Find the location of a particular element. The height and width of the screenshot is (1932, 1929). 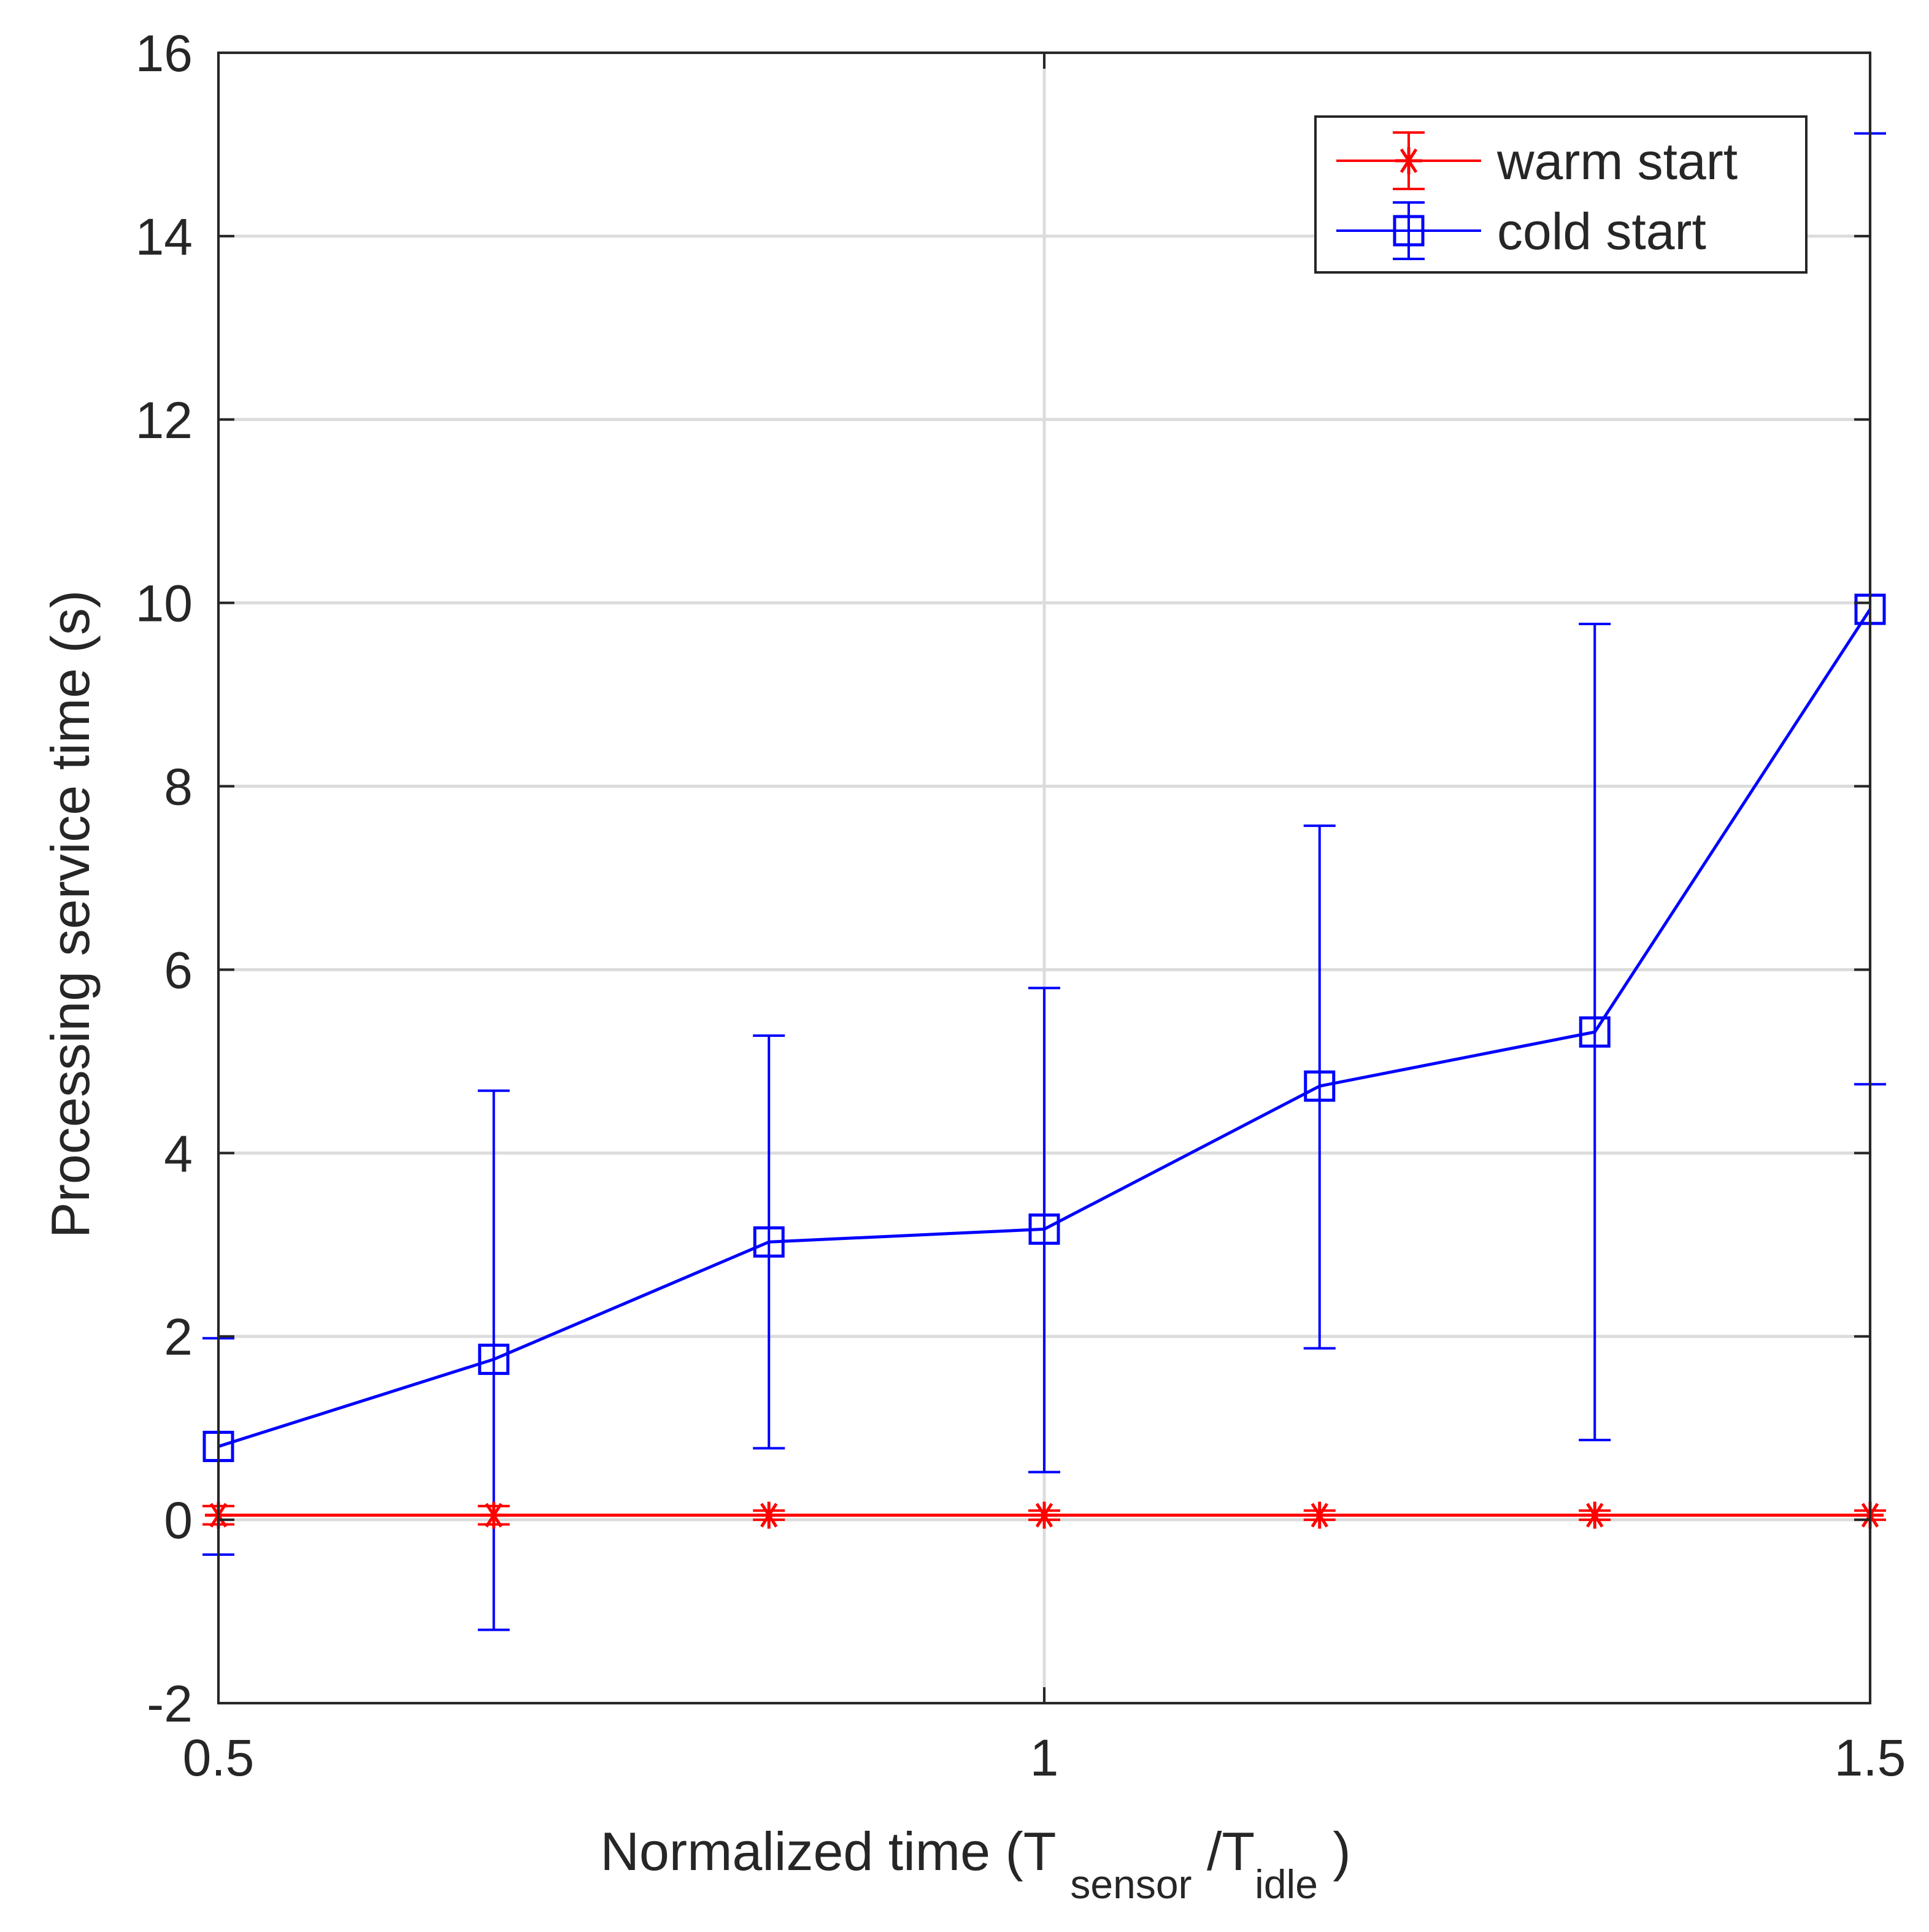

y-tick-labels: -2 0 2 4 6 8 10 12 14 16 is located at coordinates (164, 879).